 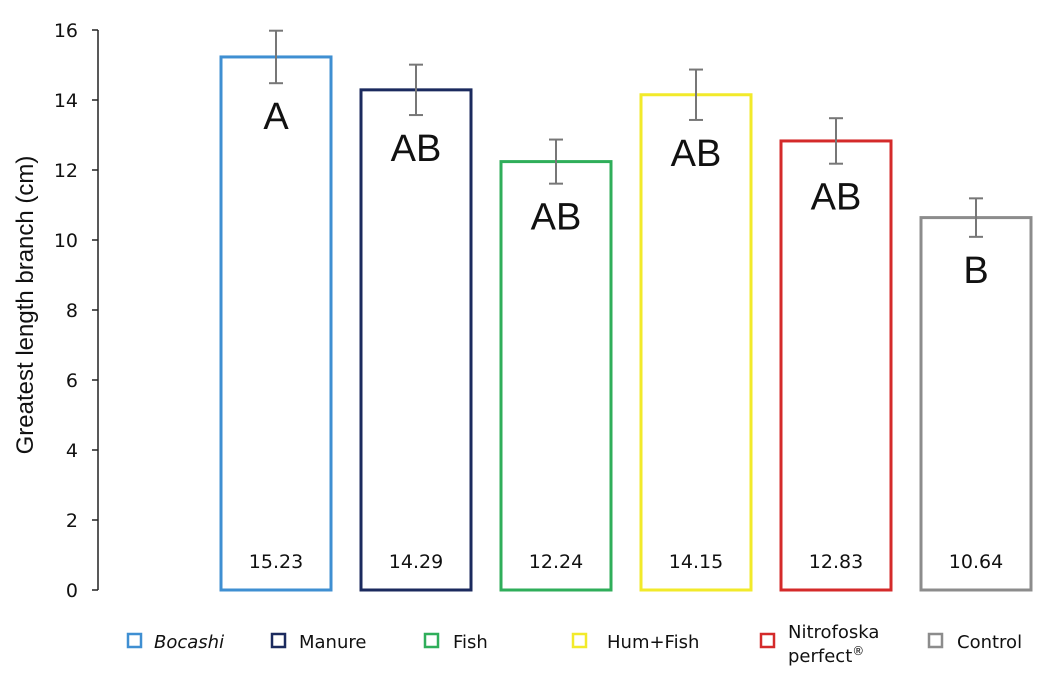 I want to click on significance-letter: B, so click(x=975, y=271).